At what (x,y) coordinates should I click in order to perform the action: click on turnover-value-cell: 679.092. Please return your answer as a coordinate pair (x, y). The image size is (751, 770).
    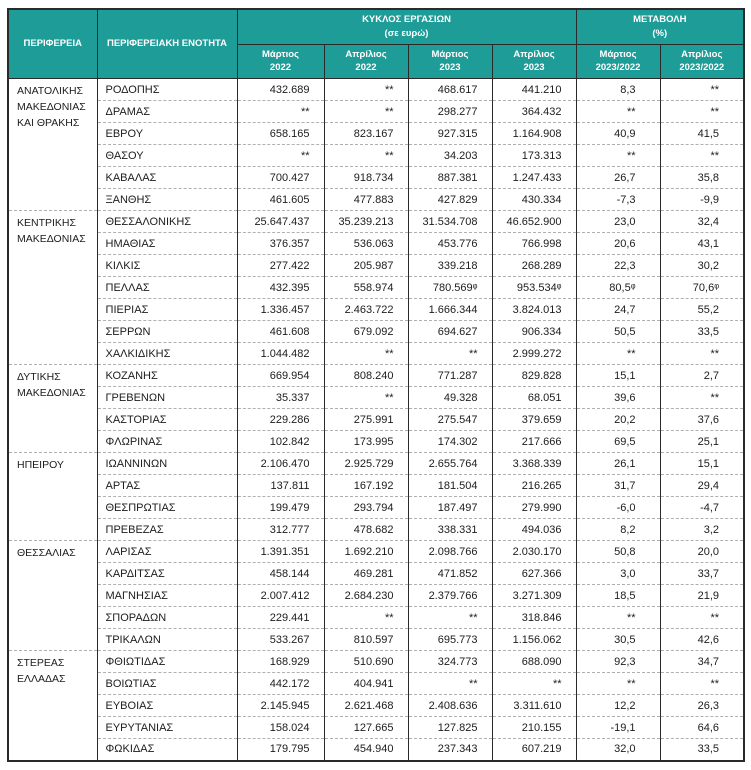
    Looking at the image, I should click on (365, 331).